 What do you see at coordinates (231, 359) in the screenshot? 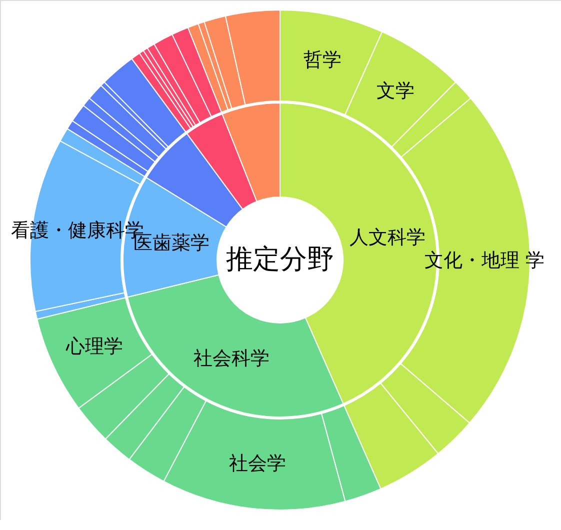
I see `data-label: 社会科学` at bounding box center [231, 359].